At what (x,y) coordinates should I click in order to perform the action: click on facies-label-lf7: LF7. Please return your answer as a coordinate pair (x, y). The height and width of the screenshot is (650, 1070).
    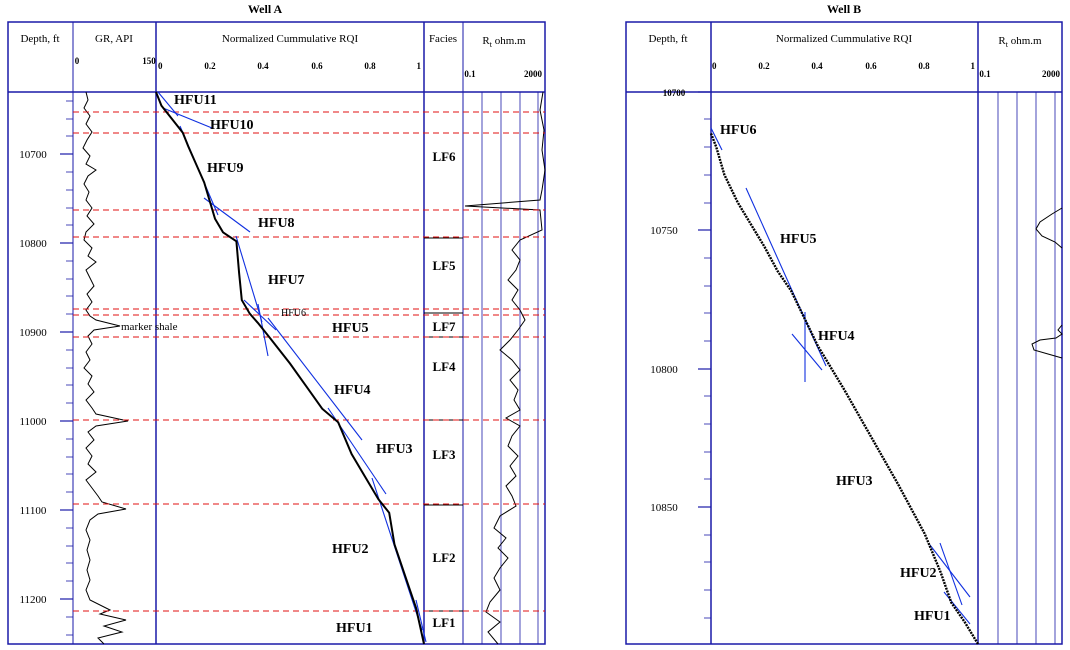
    Looking at the image, I should click on (444, 326).